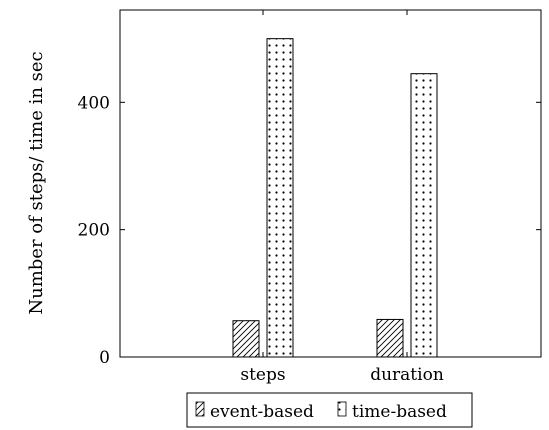 This screenshot has width=549, height=430. I want to click on legend: event-based time-based, so click(329, 410).